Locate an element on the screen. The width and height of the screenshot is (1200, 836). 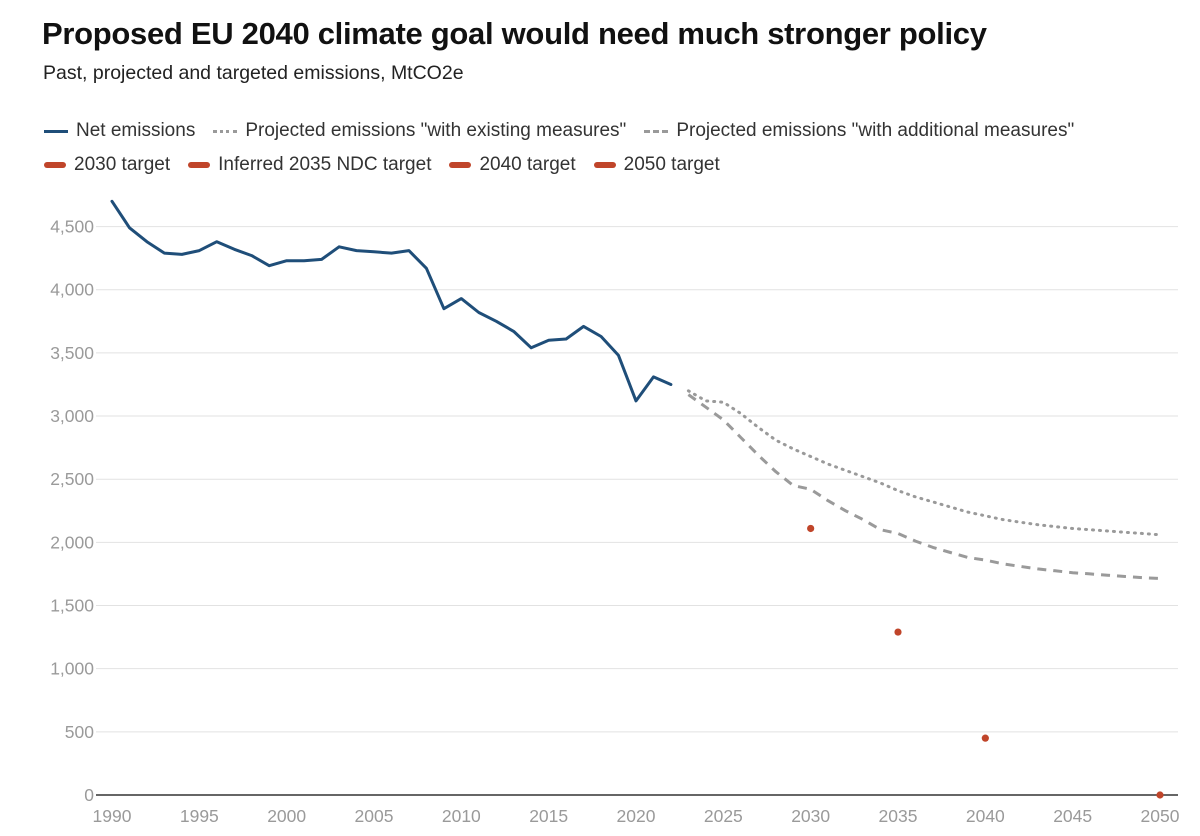
legend-label-2040-target: 2040 target is located at coordinates (527, 164).